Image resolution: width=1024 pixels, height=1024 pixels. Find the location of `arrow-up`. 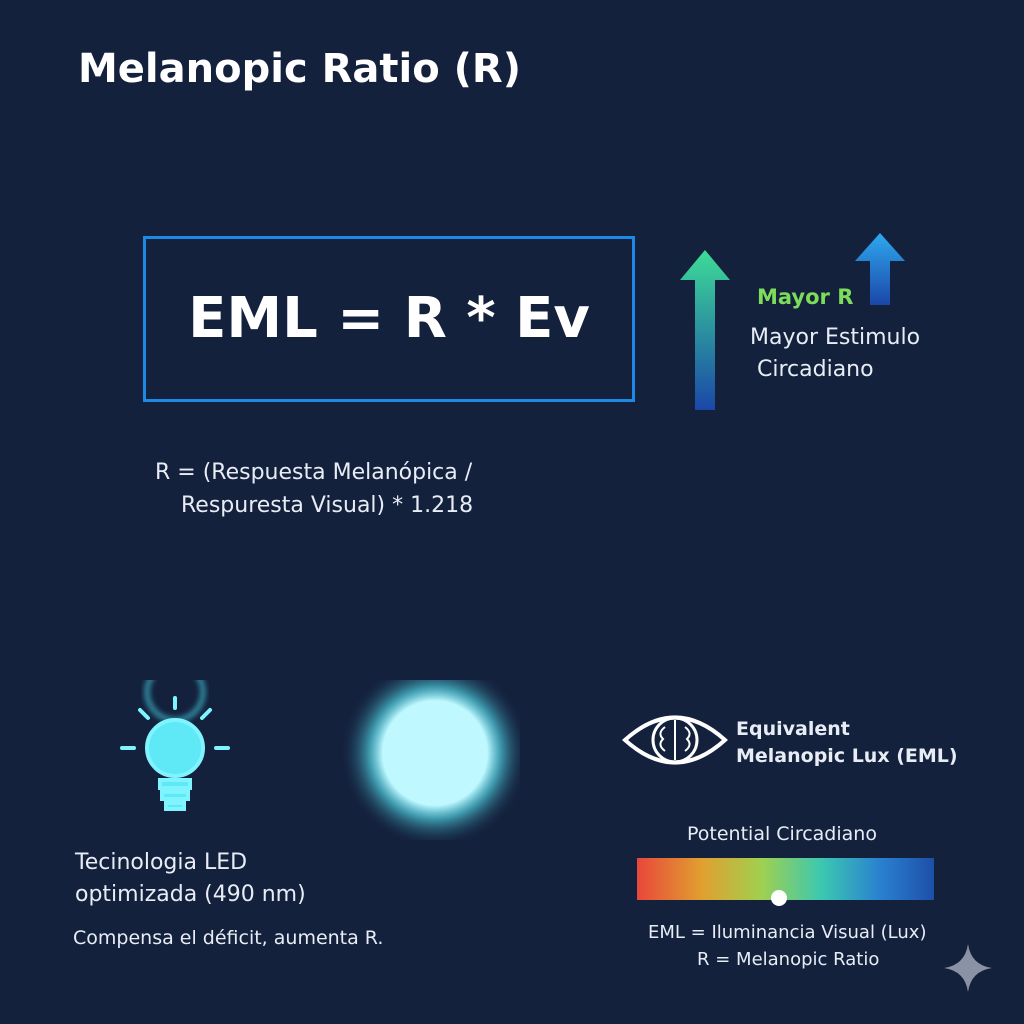

arrow-up is located at coordinates (705, 330).